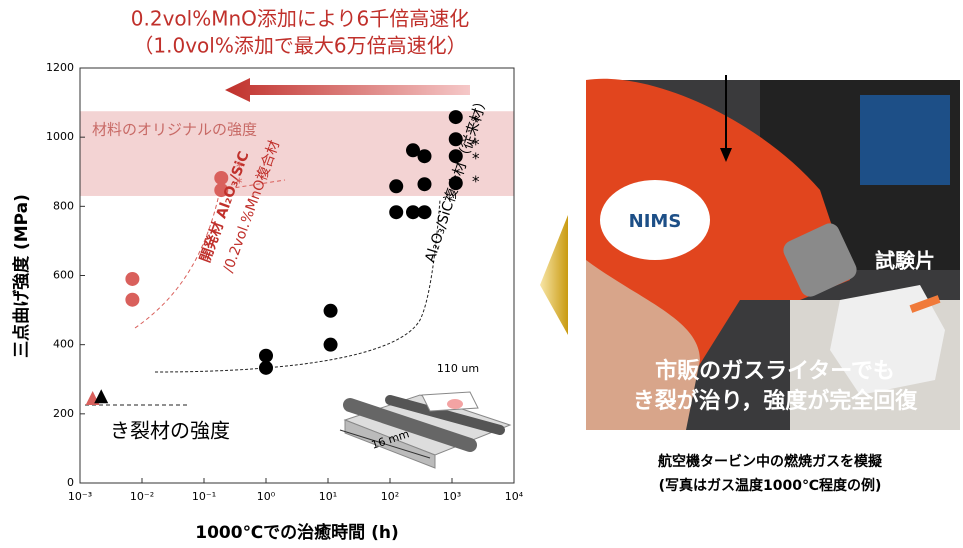 This screenshot has width=963, height=548. I want to click on x-tick-label: 10⁴, so click(514, 496).